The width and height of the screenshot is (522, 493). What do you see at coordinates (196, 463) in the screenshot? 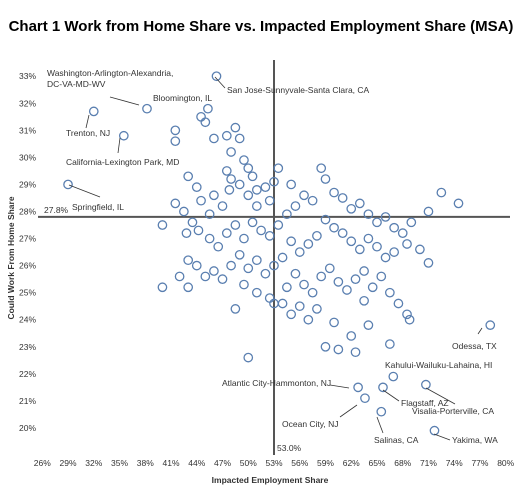
I see `x-tick-label: 44%` at bounding box center [196, 463].